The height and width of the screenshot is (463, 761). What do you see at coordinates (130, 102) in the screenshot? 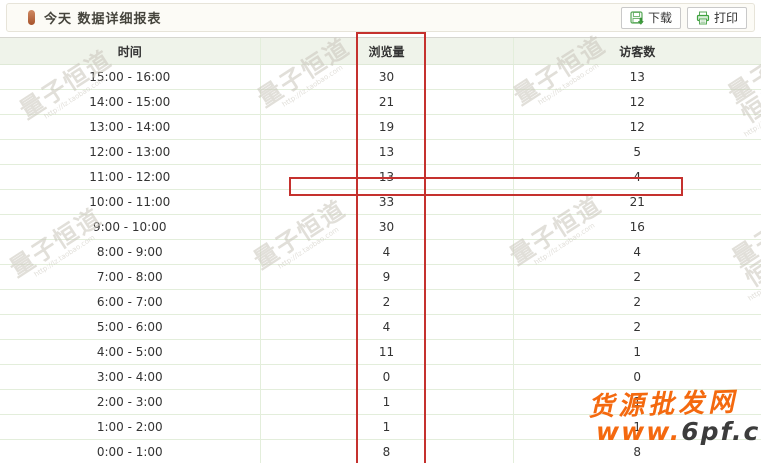
I see `time-cell: 14:00 - 15:00` at bounding box center [130, 102].